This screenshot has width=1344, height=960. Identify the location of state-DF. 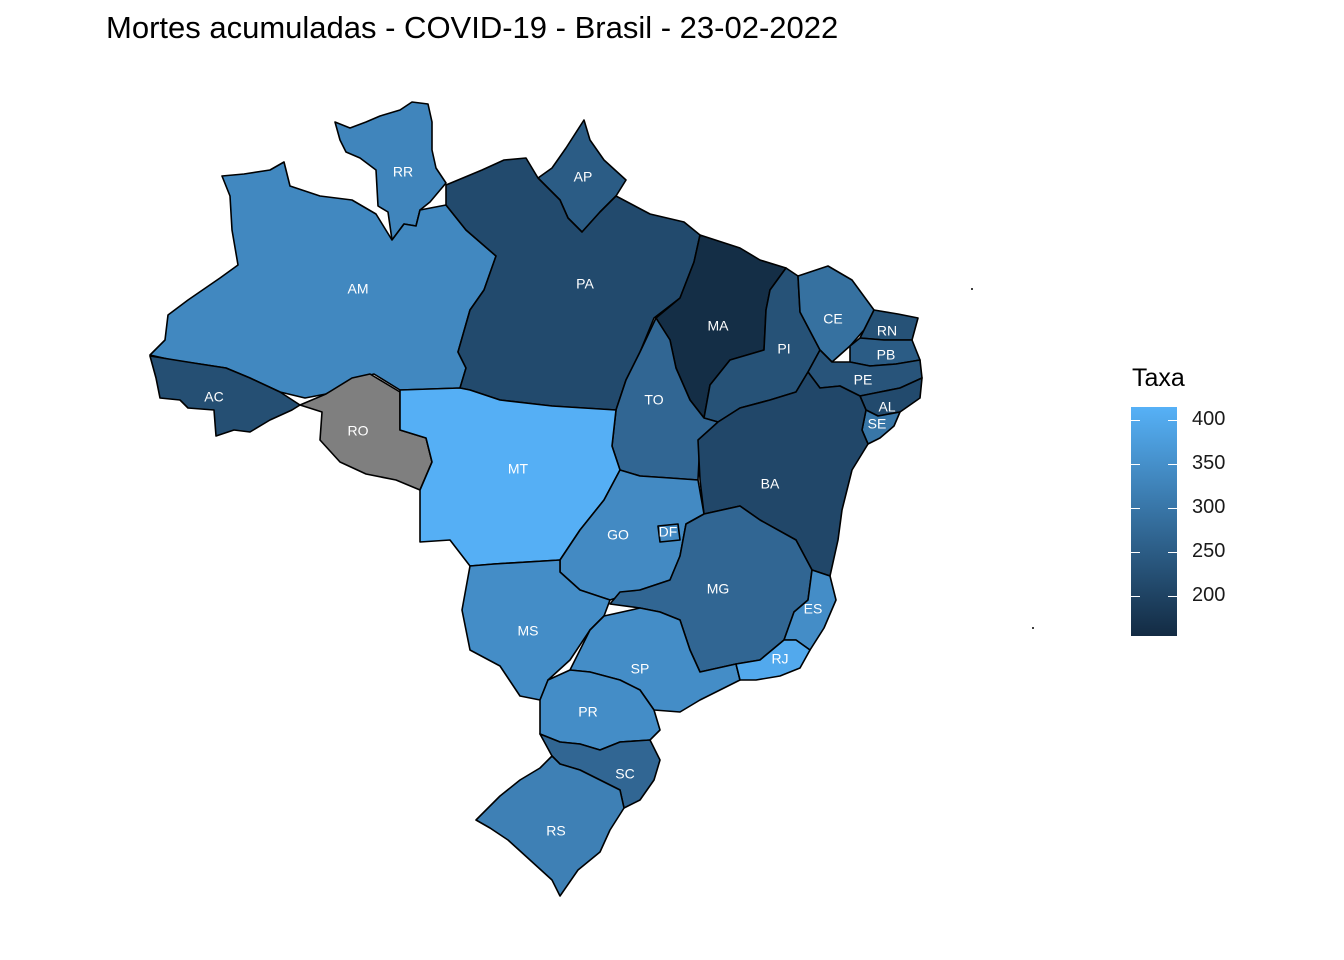
(669, 533).